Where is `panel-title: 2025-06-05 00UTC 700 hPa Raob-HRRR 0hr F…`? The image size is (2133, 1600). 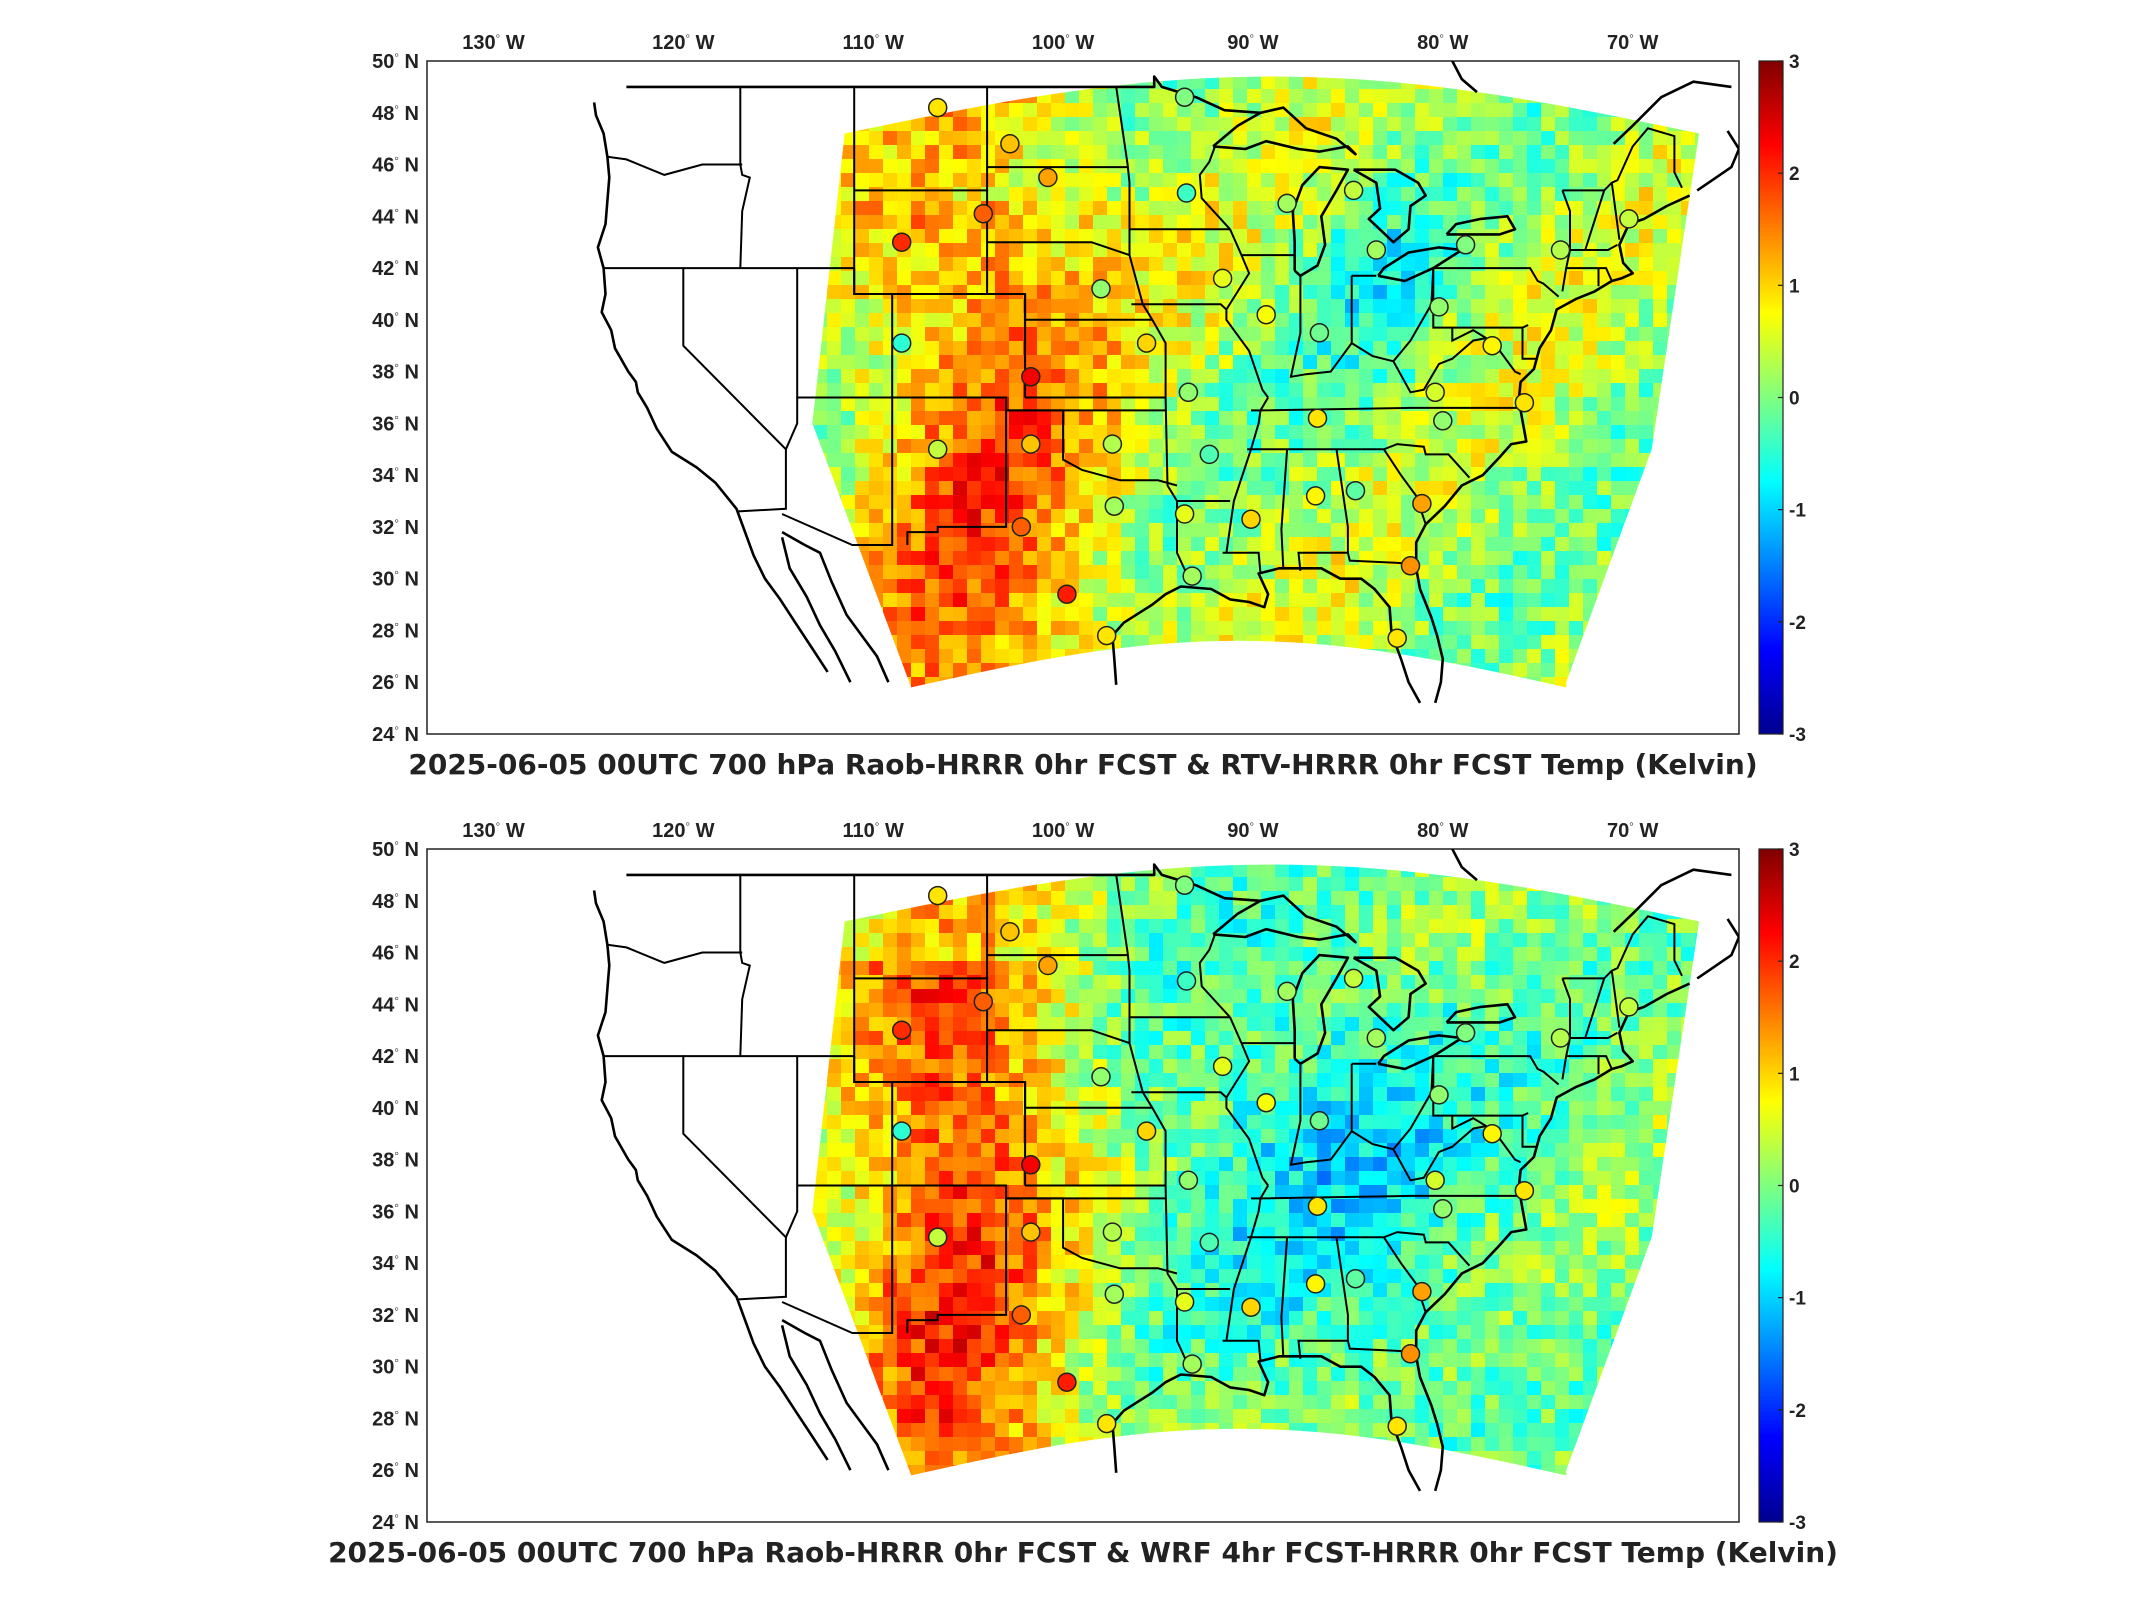
panel-title: 2025-06-05 00UTC 700 hPa Raob-HRRR 0hr F… is located at coordinates (1082, 764).